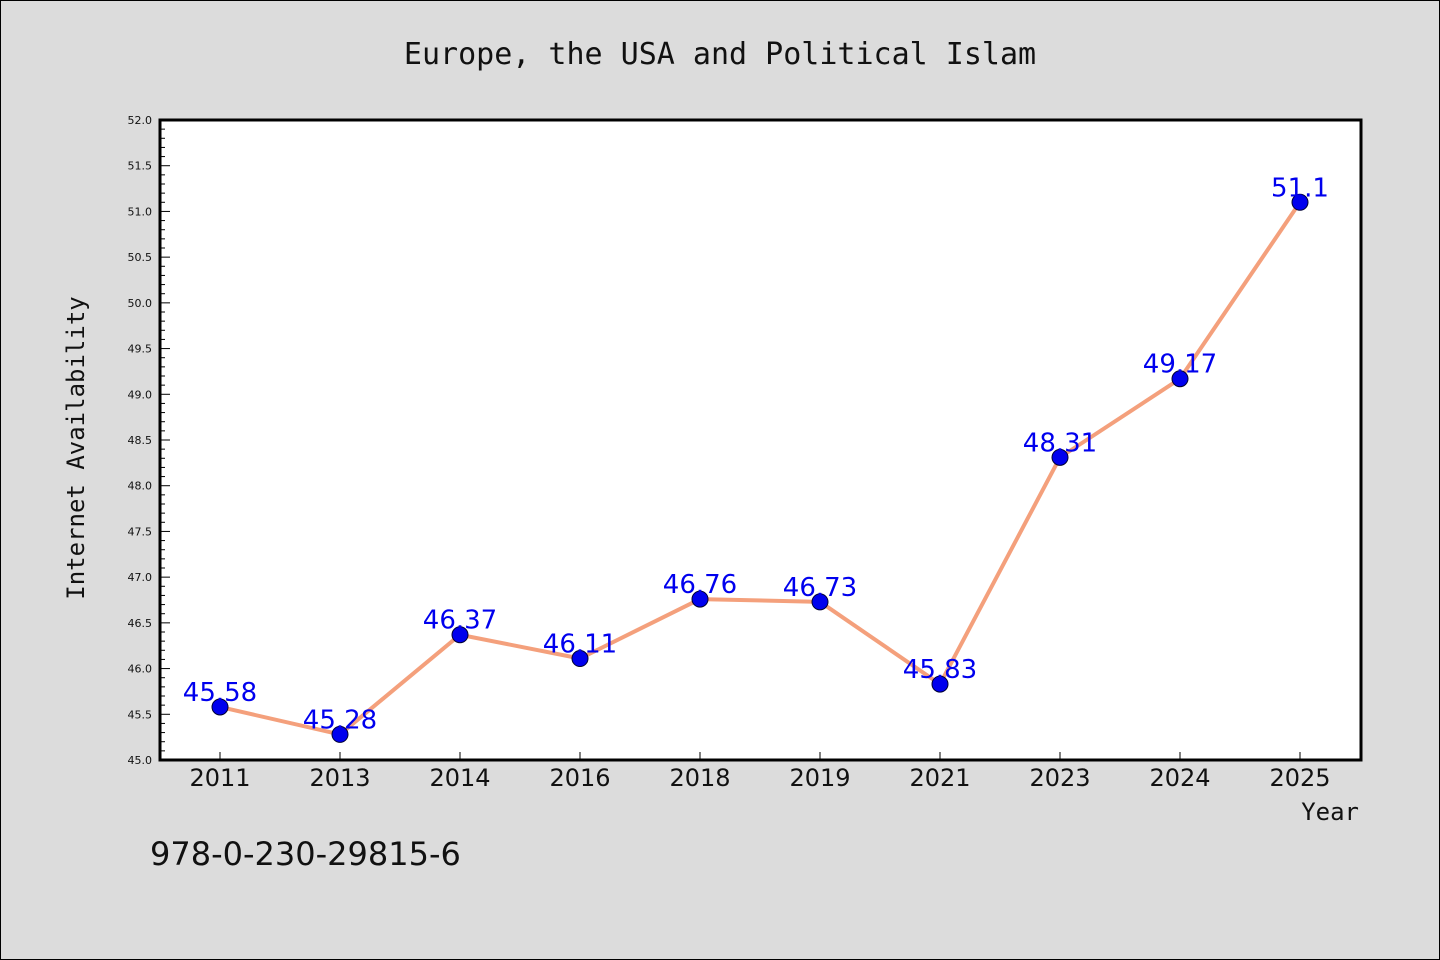 The height and width of the screenshot is (960, 1440). I want to click on x-tick-label: 2025, so click(1299, 778).